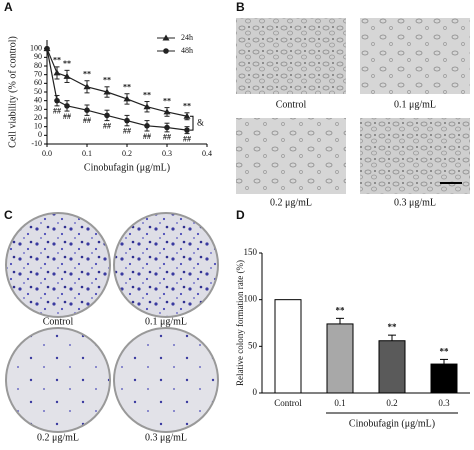  I want to click on y-tick-label: -10, so click(36, 143).